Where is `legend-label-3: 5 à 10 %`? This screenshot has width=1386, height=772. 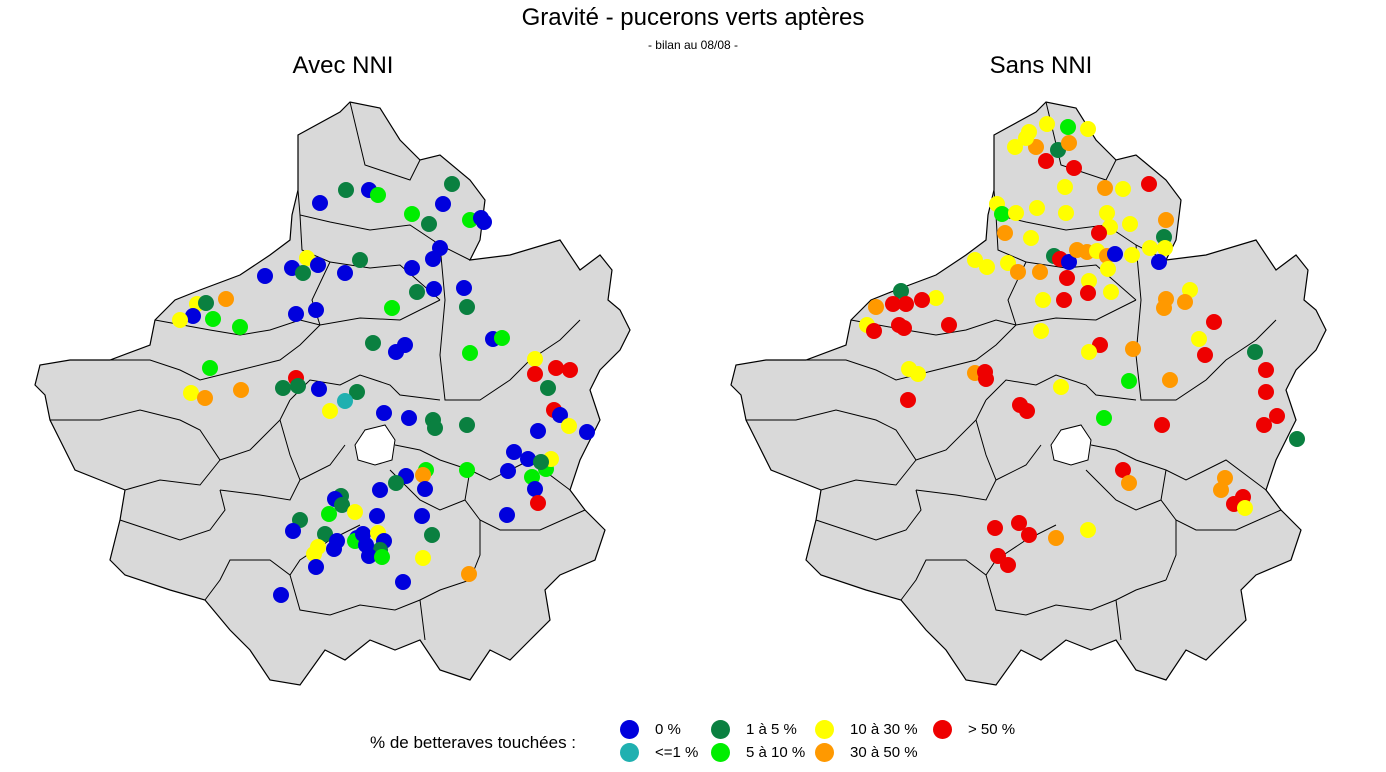
legend-label-3: 5 à 10 % is located at coordinates (776, 752).